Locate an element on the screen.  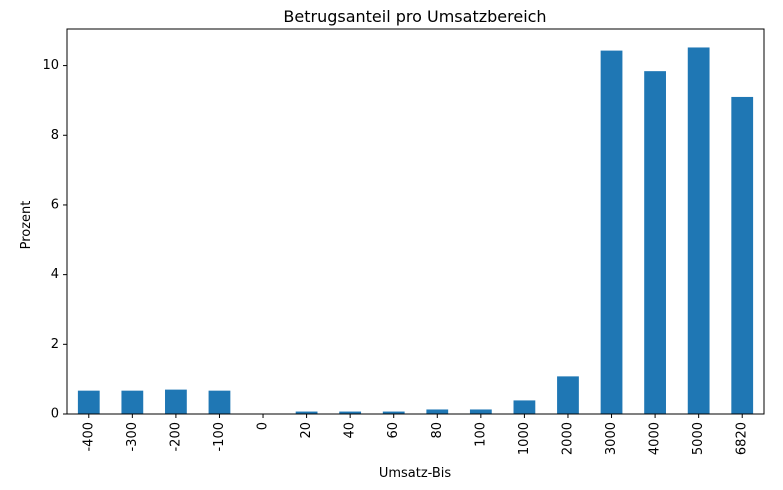
x-tick-label: 60 is located at coordinates (393, 430).